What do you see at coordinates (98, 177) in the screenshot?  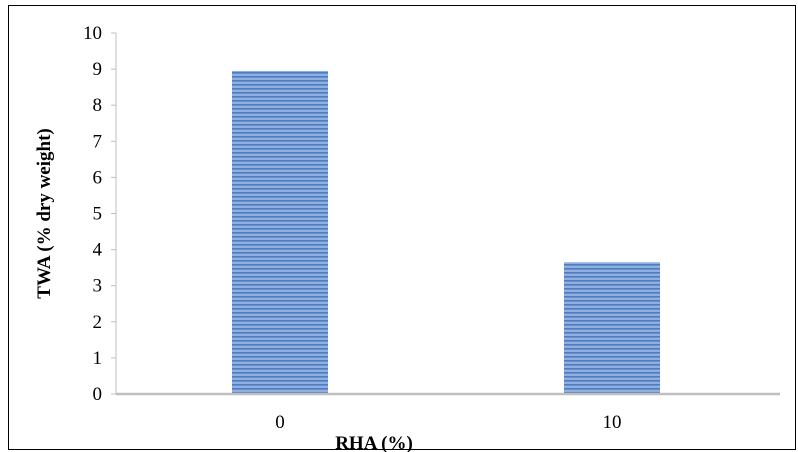 I see `y-tick-label: 6` at bounding box center [98, 177].